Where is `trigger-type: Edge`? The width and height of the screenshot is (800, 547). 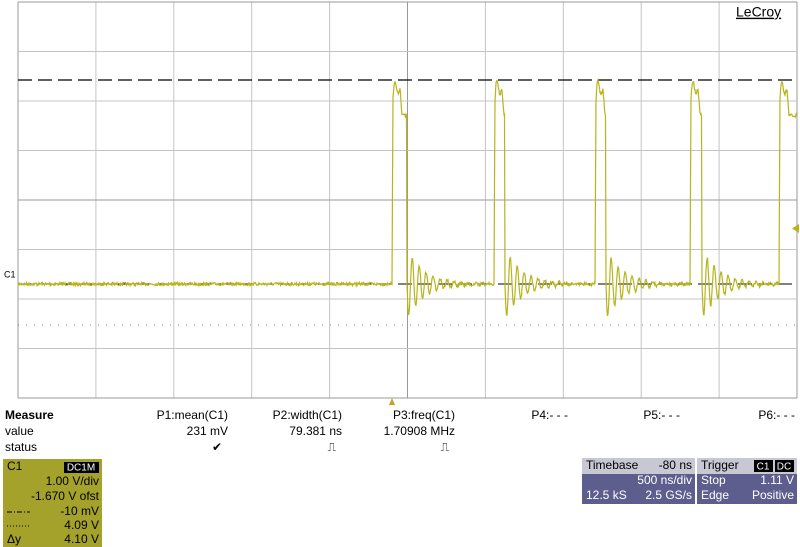
trigger-type: Edge is located at coordinates (715, 495).